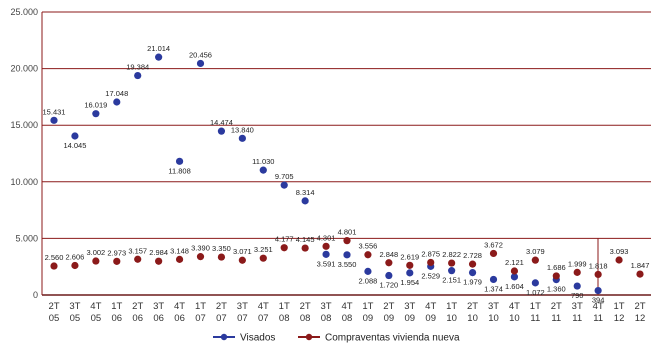 This screenshot has width=651, height=355. I want to click on data-label: 394, so click(598, 300).